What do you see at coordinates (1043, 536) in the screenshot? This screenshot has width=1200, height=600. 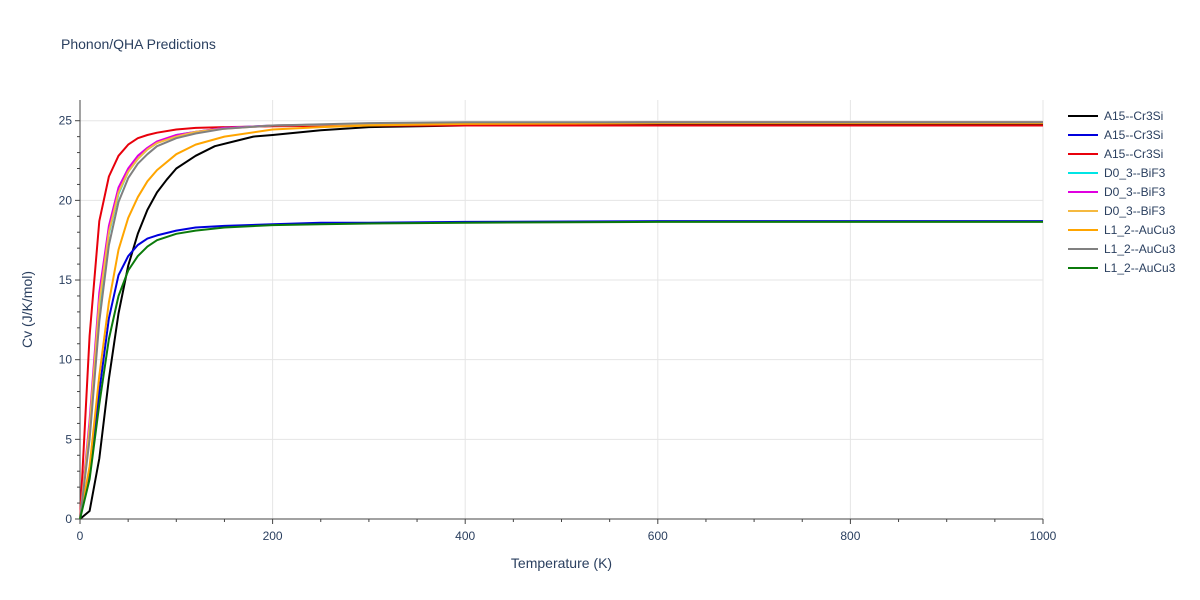 I see `x-tick-label: 1000` at bounding box center [1043, 536].